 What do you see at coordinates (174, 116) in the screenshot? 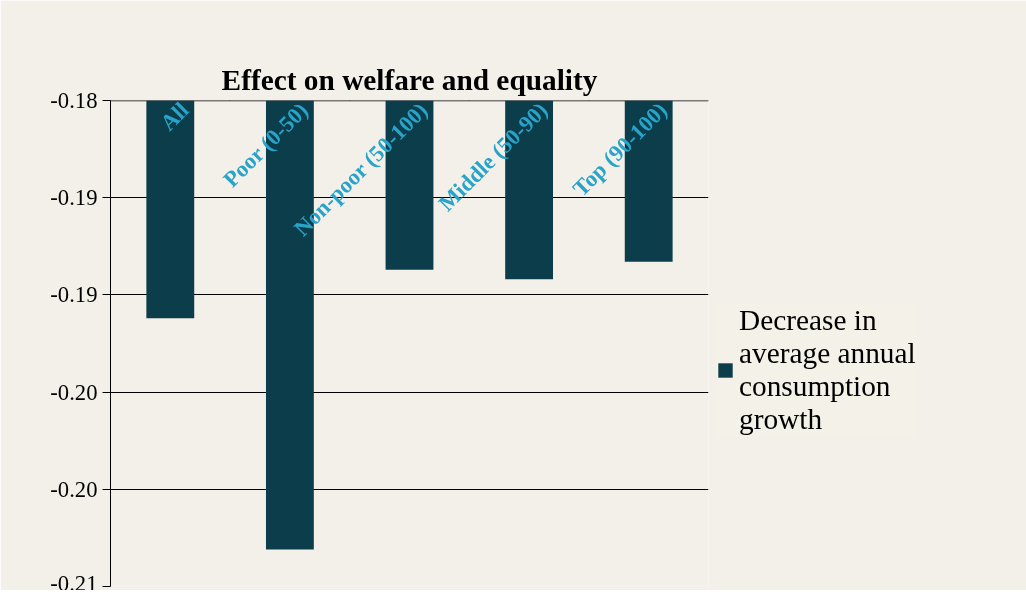
I see `x-tick-label: All` at bounding box center [174, 116].